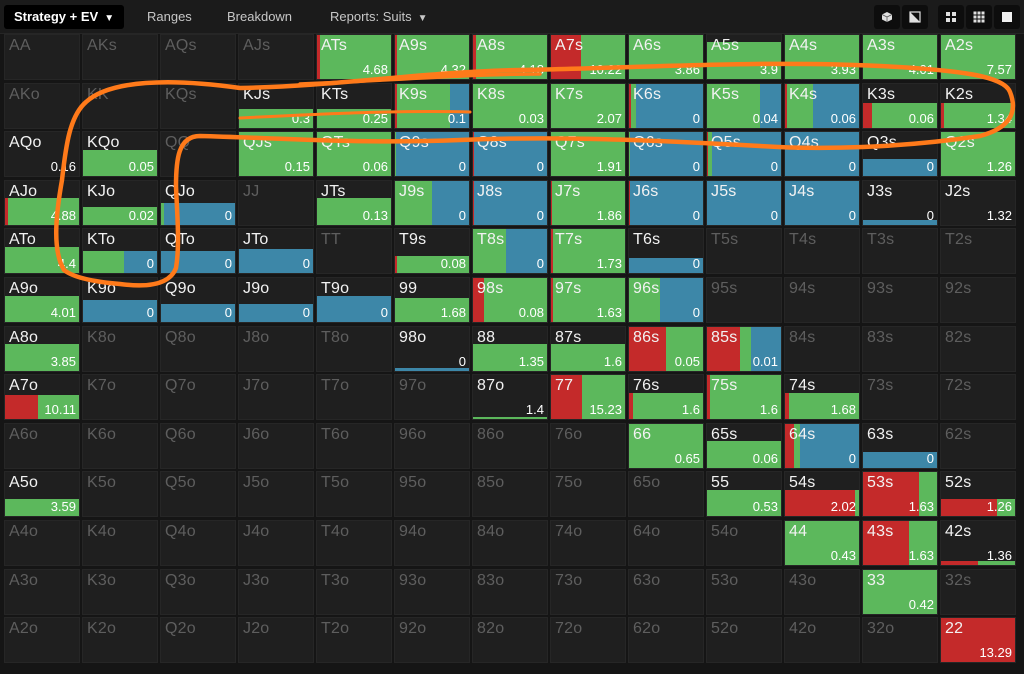 The image size is (1024, 674). Describe the element at coordinates (120, 154) in the screenshot. I see `hand-cell: KQo 0.05` at that location.